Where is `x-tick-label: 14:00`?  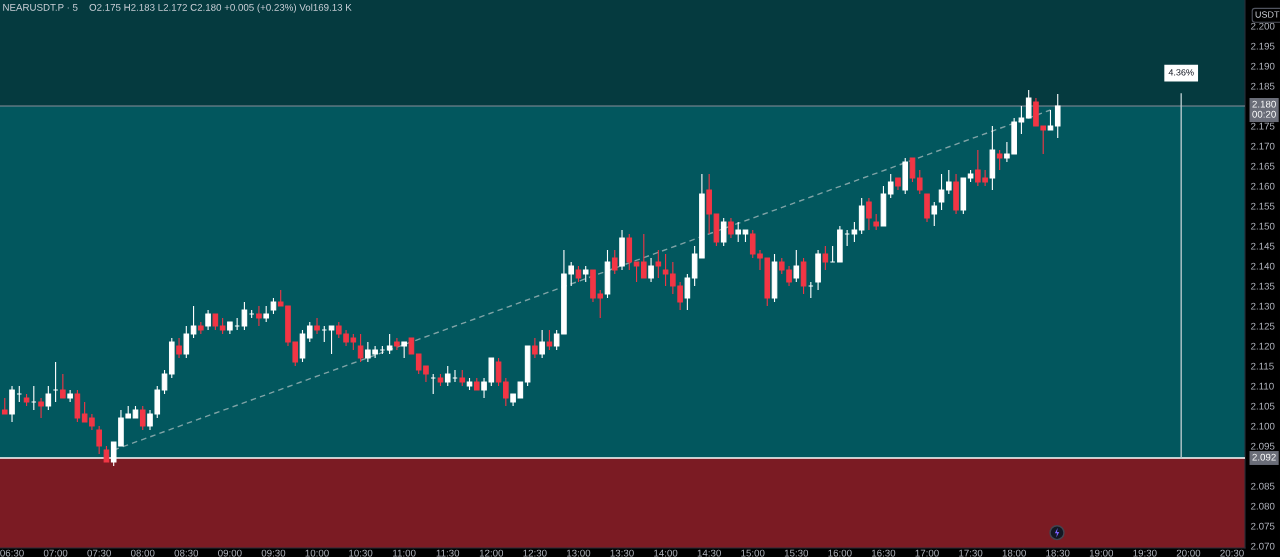 x-tick-label: 14:00 is located at coordinates (666, 553).